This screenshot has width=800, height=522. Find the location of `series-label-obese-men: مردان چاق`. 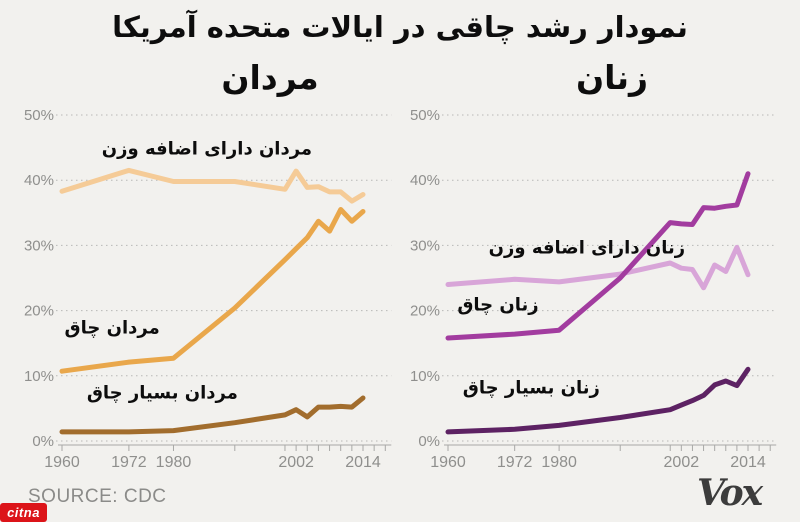

series-label-obese-men: مردان چاق is located at coordinates (112, 328).